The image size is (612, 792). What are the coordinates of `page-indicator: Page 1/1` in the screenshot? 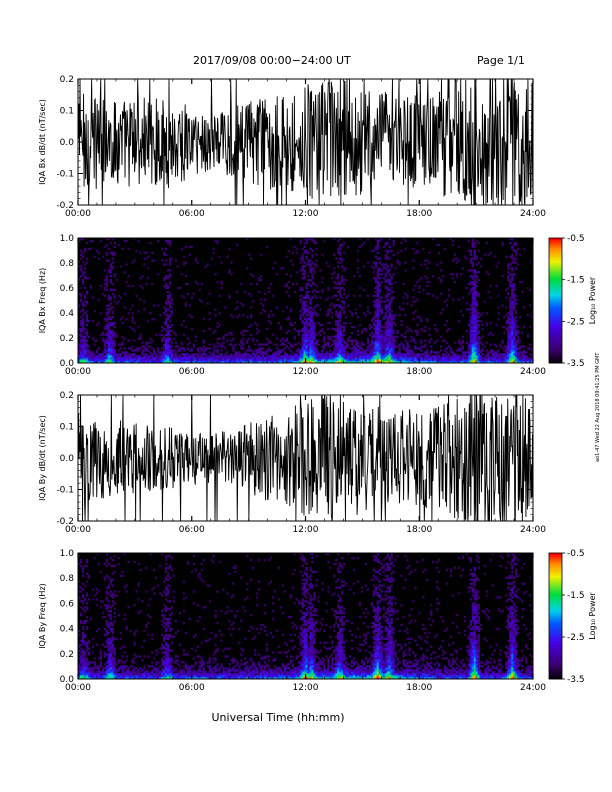 It's located at (501, 60).